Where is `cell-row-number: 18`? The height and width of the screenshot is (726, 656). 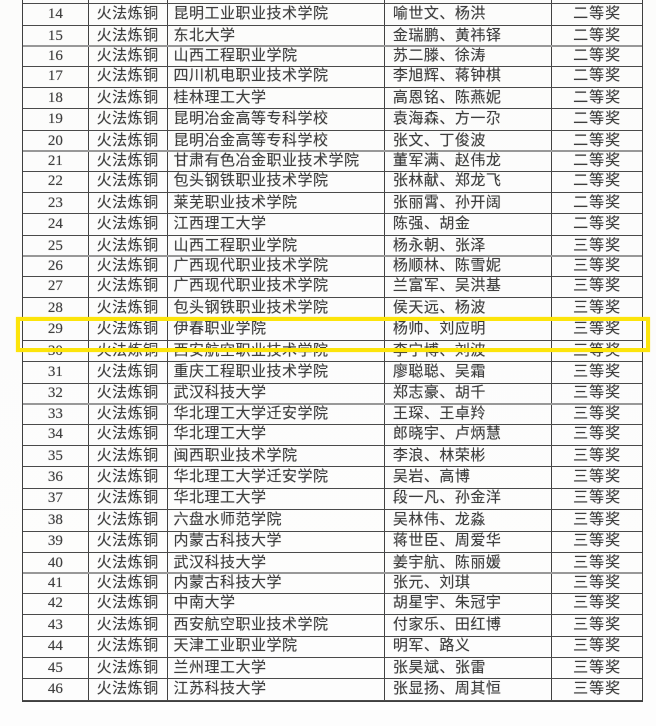 cell-row-number: 18 is located at coordinates (56, 98).